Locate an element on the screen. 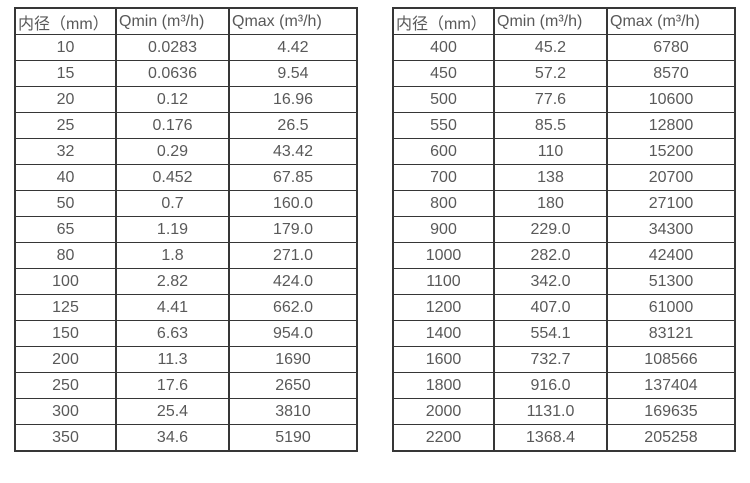  table-row: 1100 342.0 51300 is located at coordinates (564, 281).